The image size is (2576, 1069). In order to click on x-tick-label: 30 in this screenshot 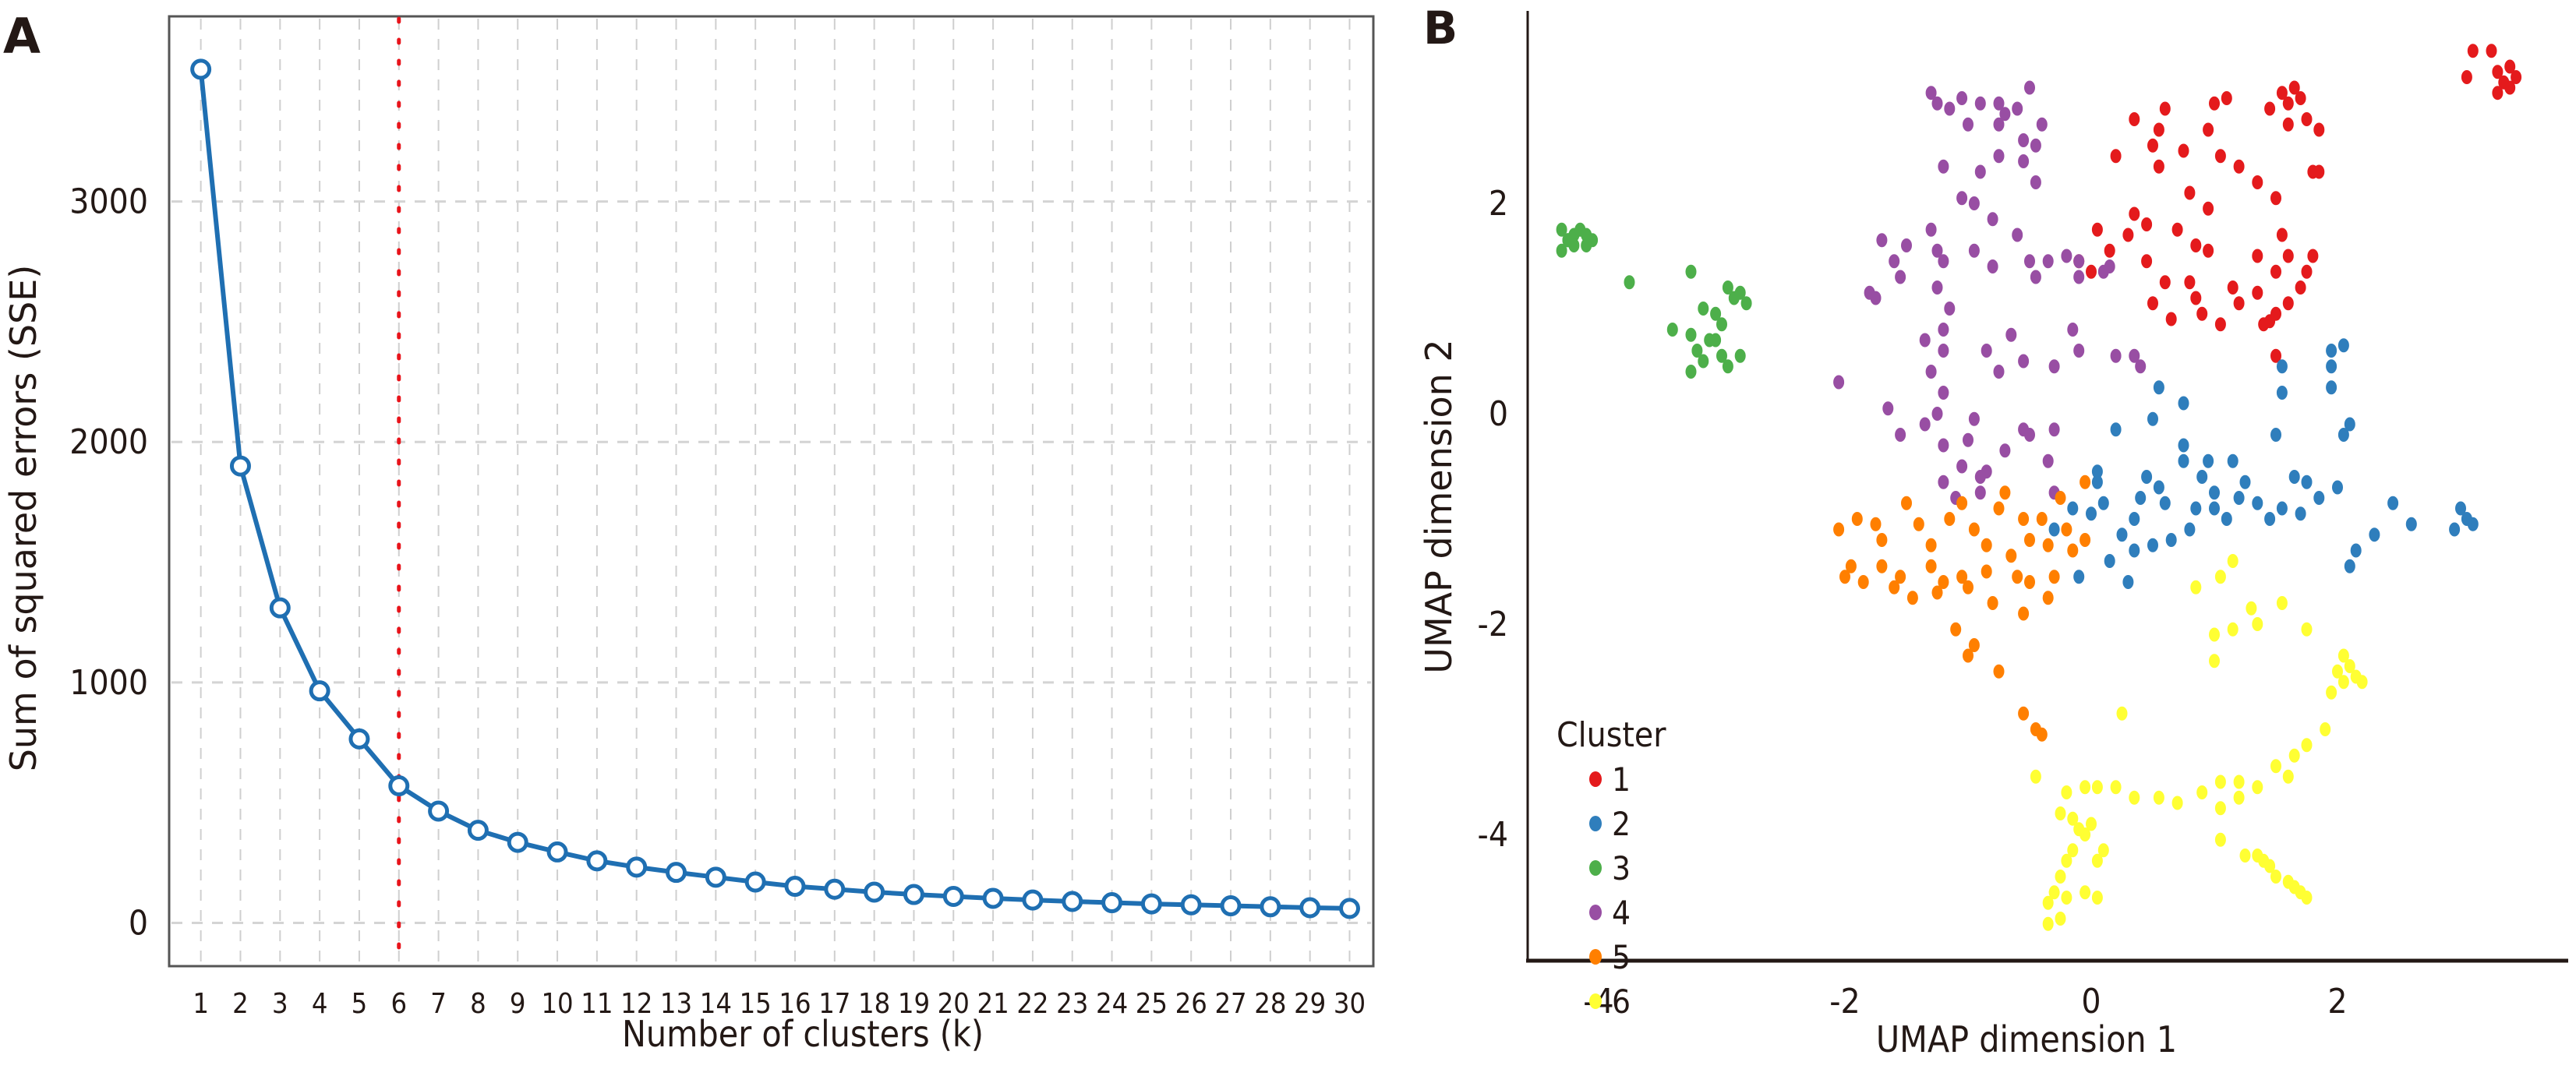, I will do `click(1350, 1004)`.